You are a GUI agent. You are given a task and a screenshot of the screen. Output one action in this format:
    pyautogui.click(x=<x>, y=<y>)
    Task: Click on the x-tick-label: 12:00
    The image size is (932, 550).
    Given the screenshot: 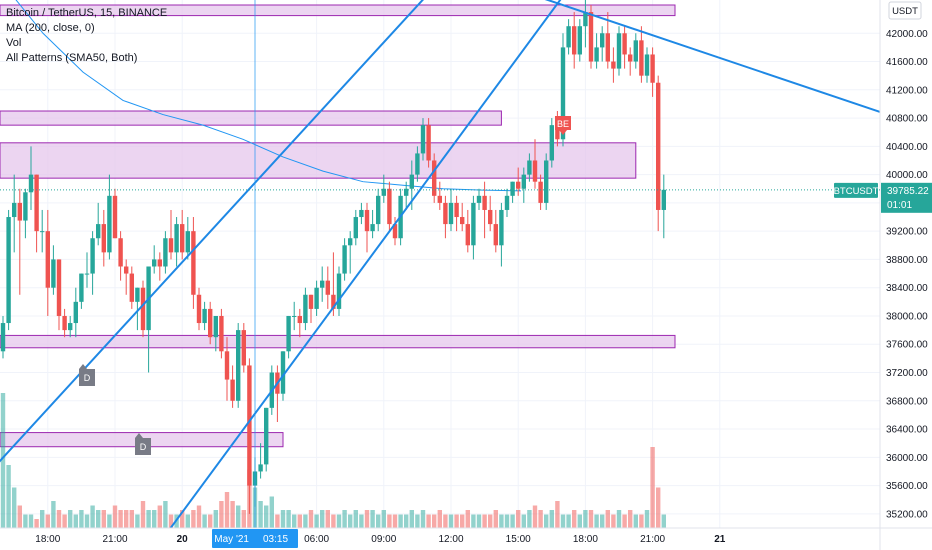 What is the action you would take?
    pyautogui.click(x=450, y=539)
    